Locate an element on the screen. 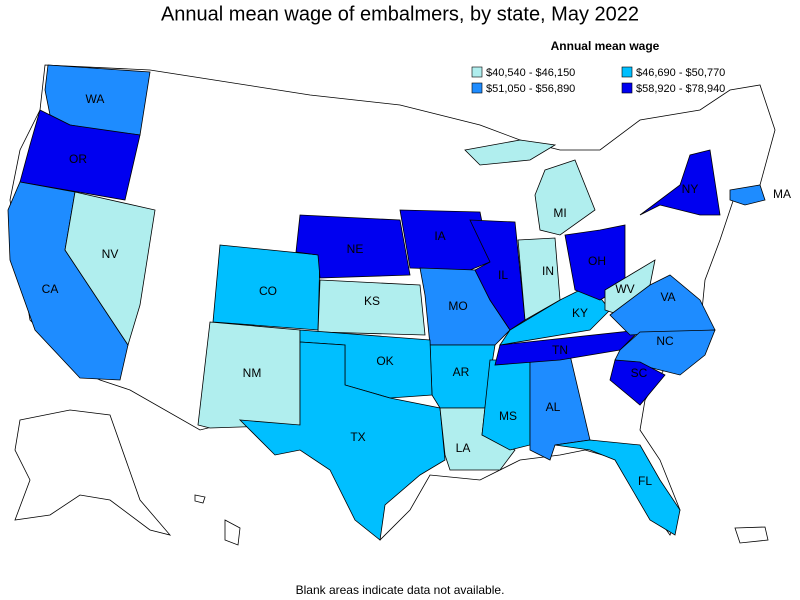 This screenshot has height=600, width=800. state-label: SC is located at coordinates (639, 373).